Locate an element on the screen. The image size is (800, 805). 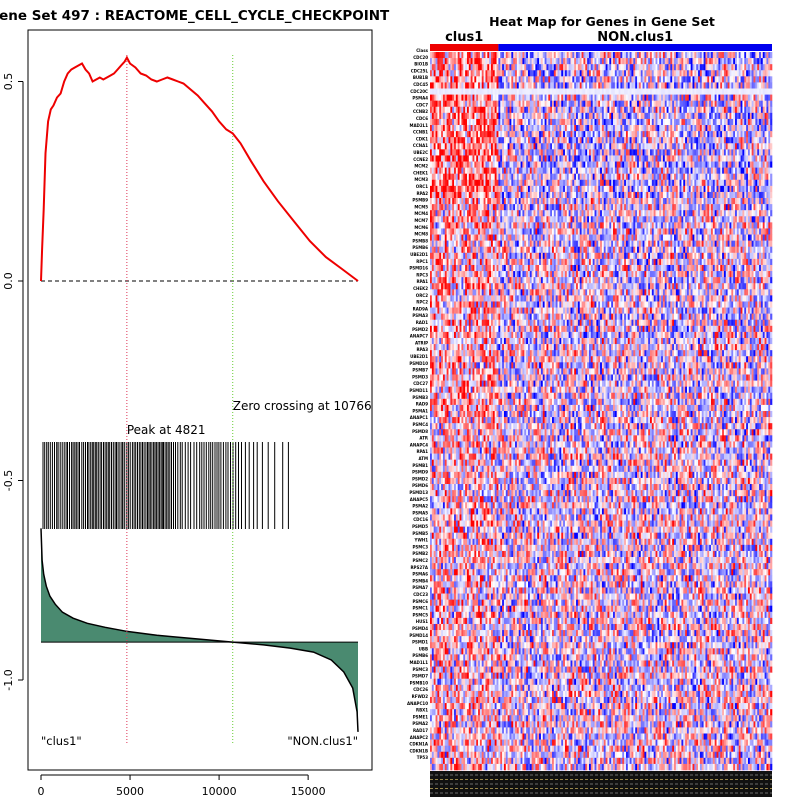
gene-label: RAD9 is located at coordinates (422, 404).